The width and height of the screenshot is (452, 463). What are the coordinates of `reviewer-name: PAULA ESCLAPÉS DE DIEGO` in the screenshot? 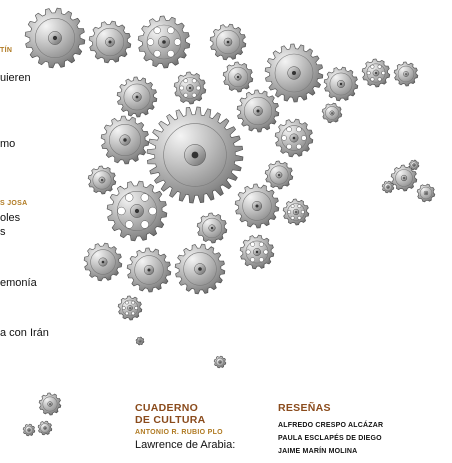 It's located at (330, 438).